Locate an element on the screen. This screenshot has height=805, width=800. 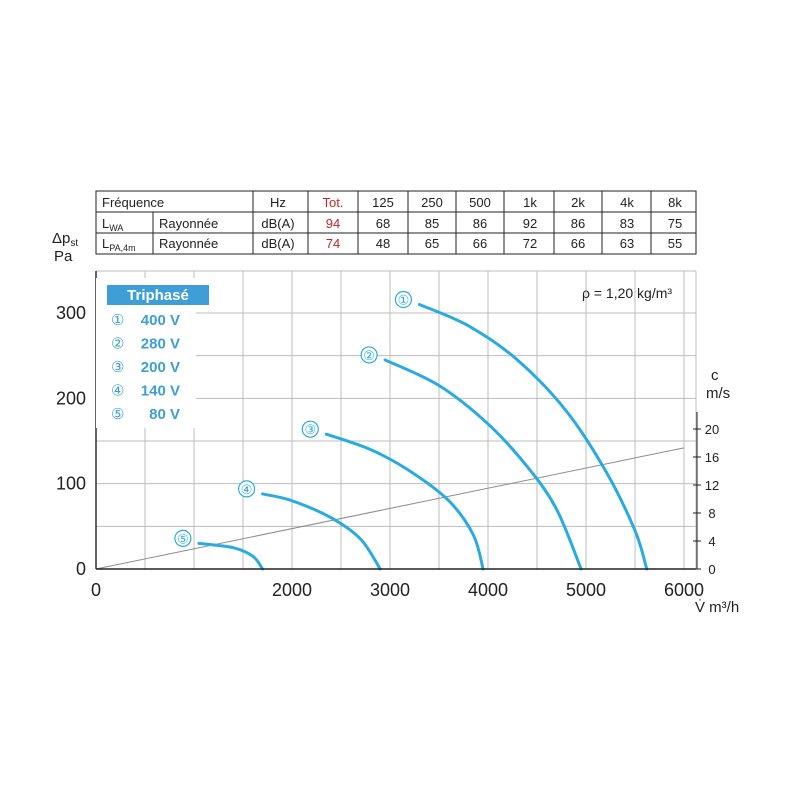
row1-tot: 94 is located at coordinates (333, 223).